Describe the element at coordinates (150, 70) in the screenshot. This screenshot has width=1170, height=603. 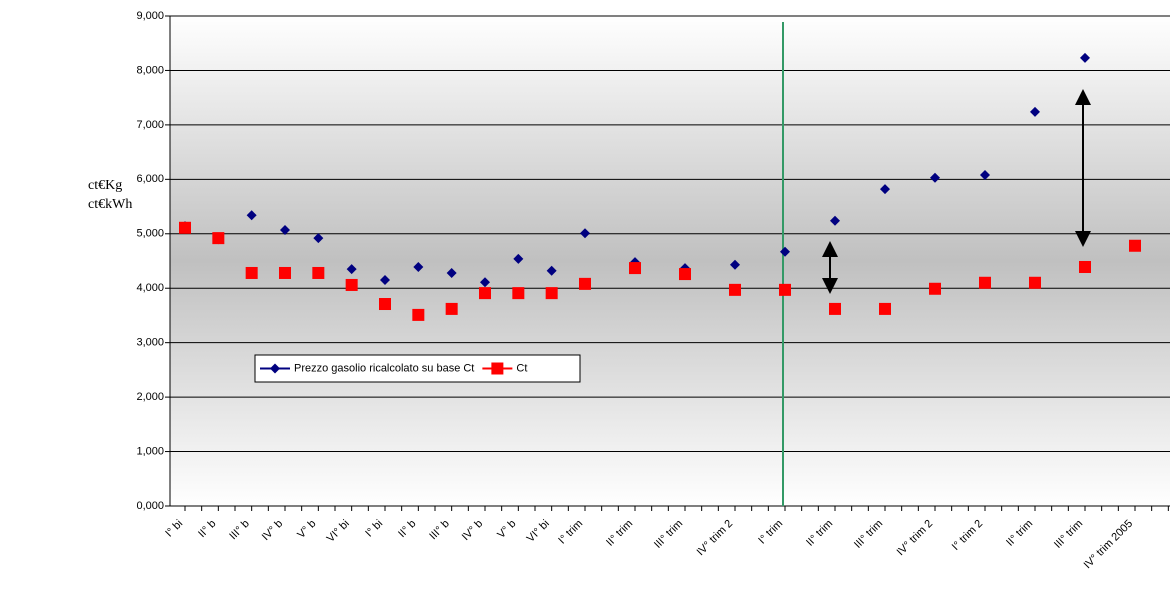
I see `y-tick-label: 8,000` at that location.